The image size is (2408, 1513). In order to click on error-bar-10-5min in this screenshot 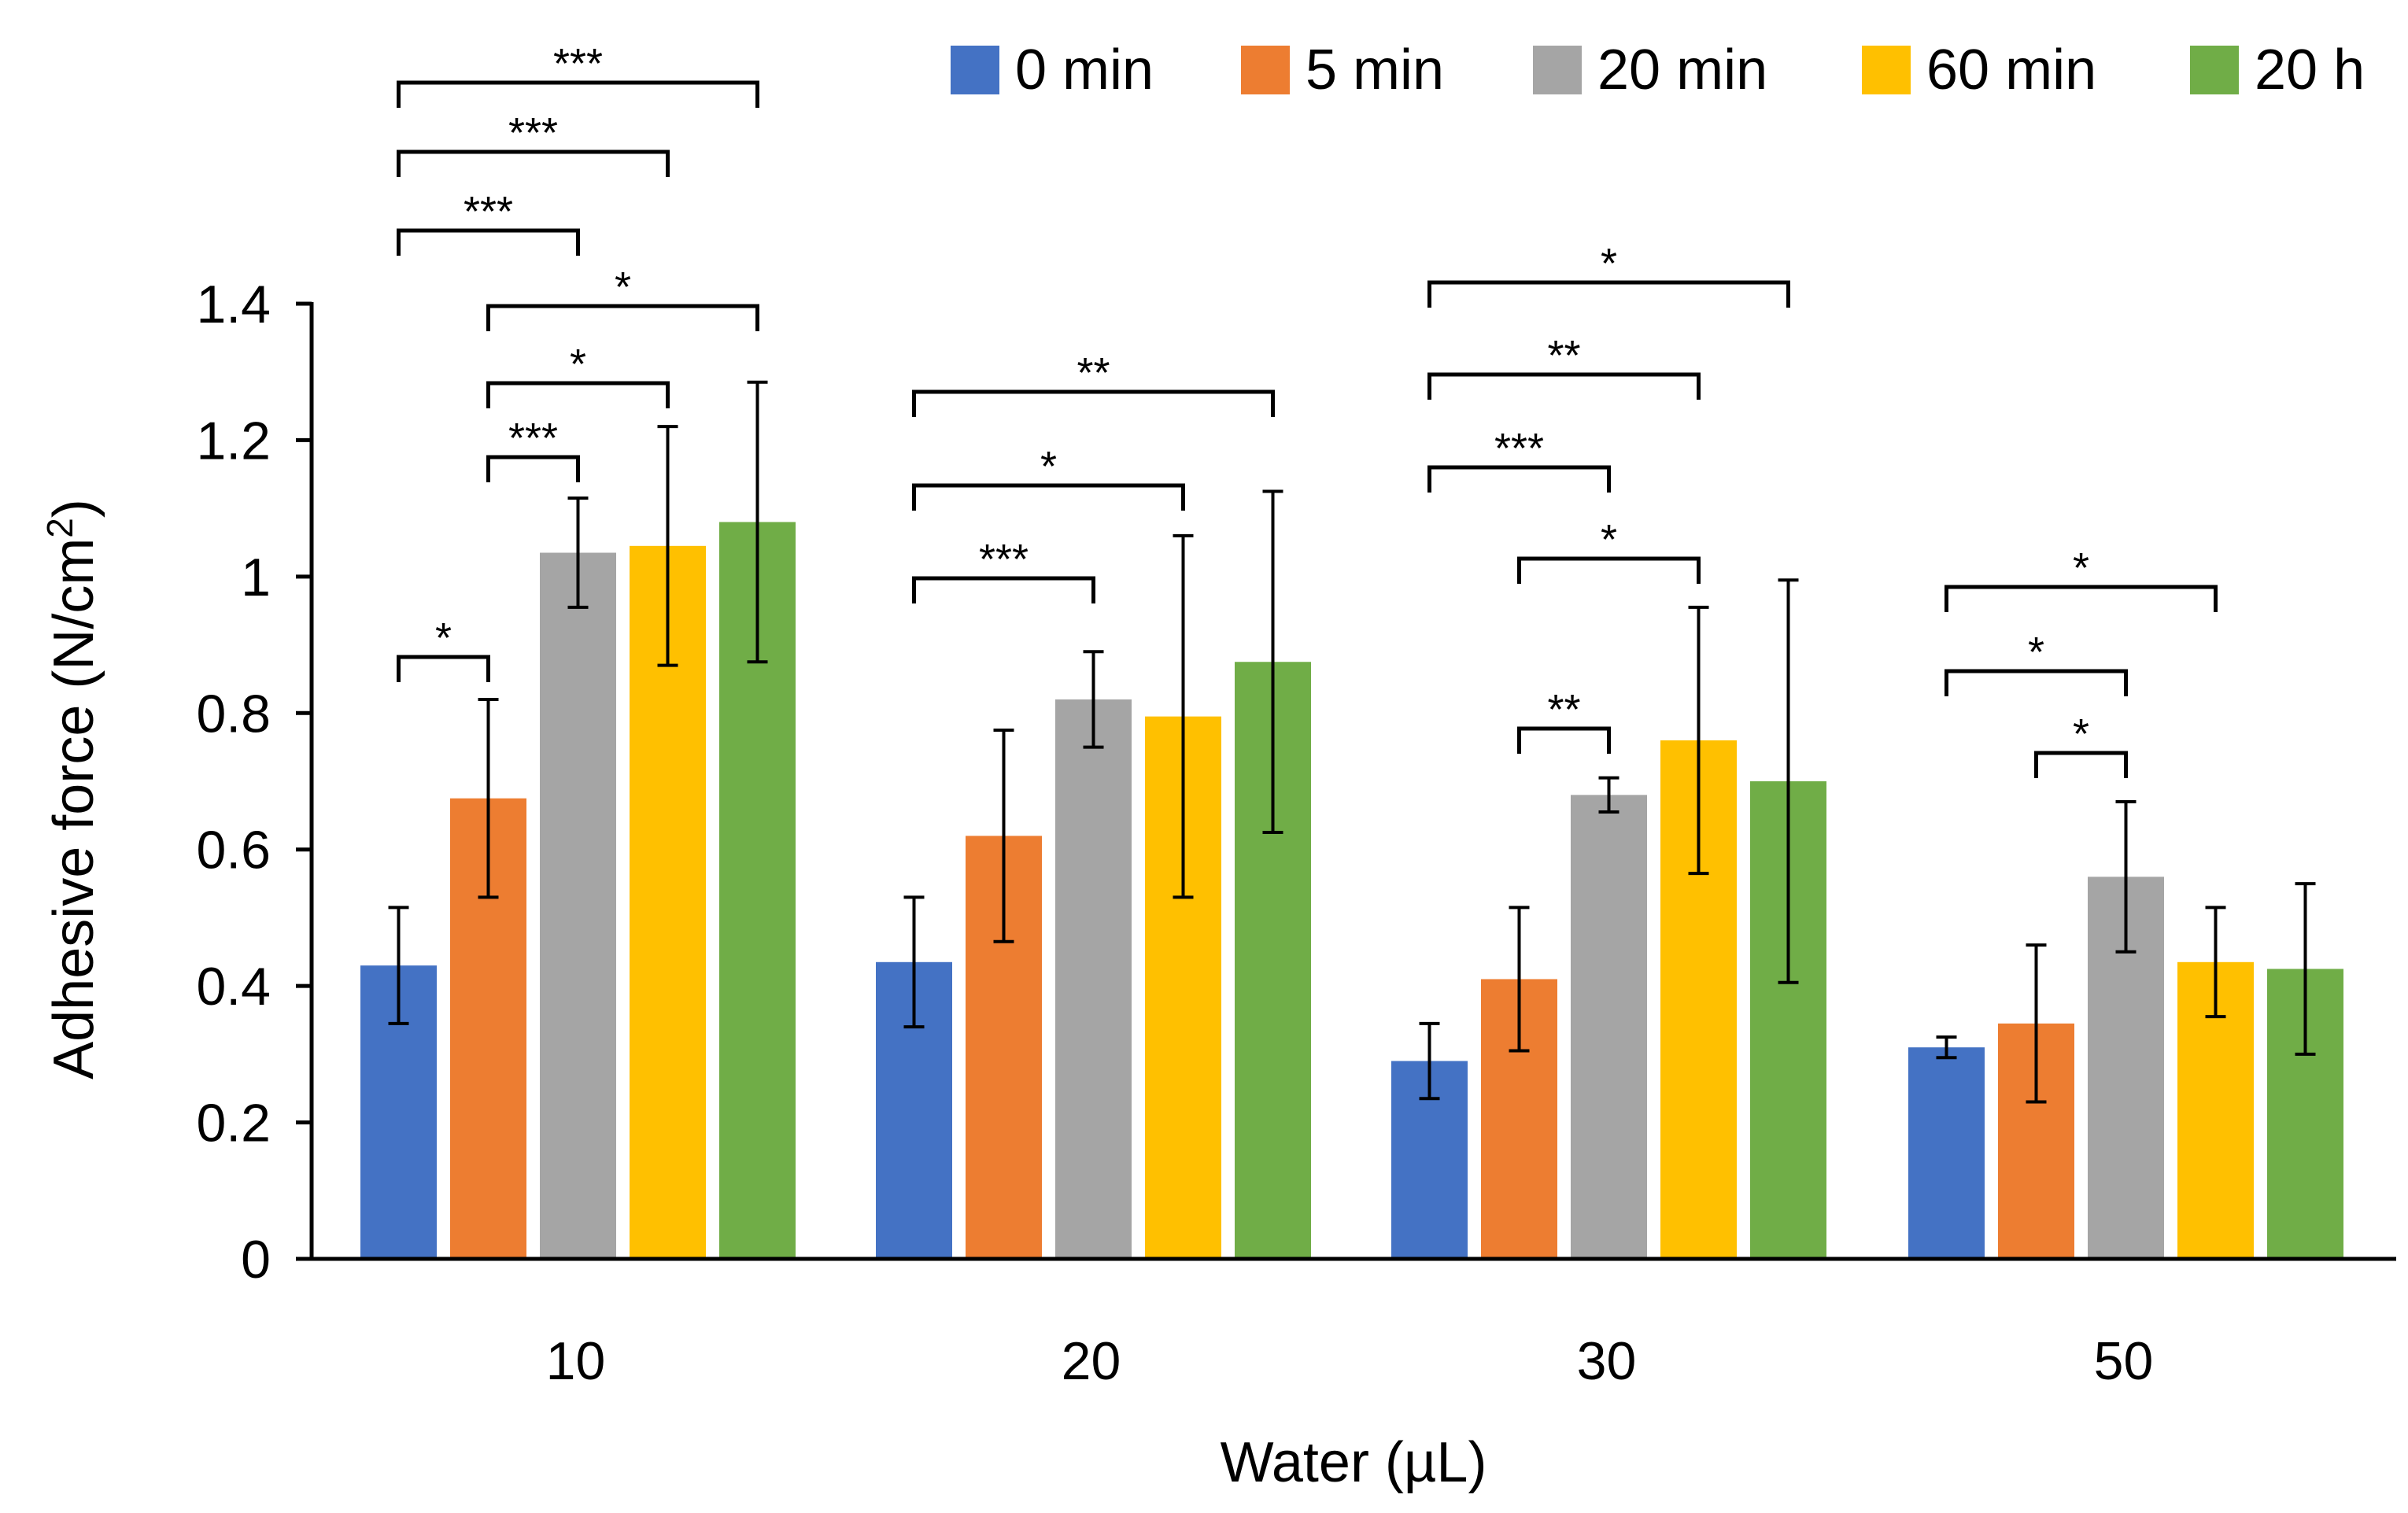, I will do `click(488, 798)`.